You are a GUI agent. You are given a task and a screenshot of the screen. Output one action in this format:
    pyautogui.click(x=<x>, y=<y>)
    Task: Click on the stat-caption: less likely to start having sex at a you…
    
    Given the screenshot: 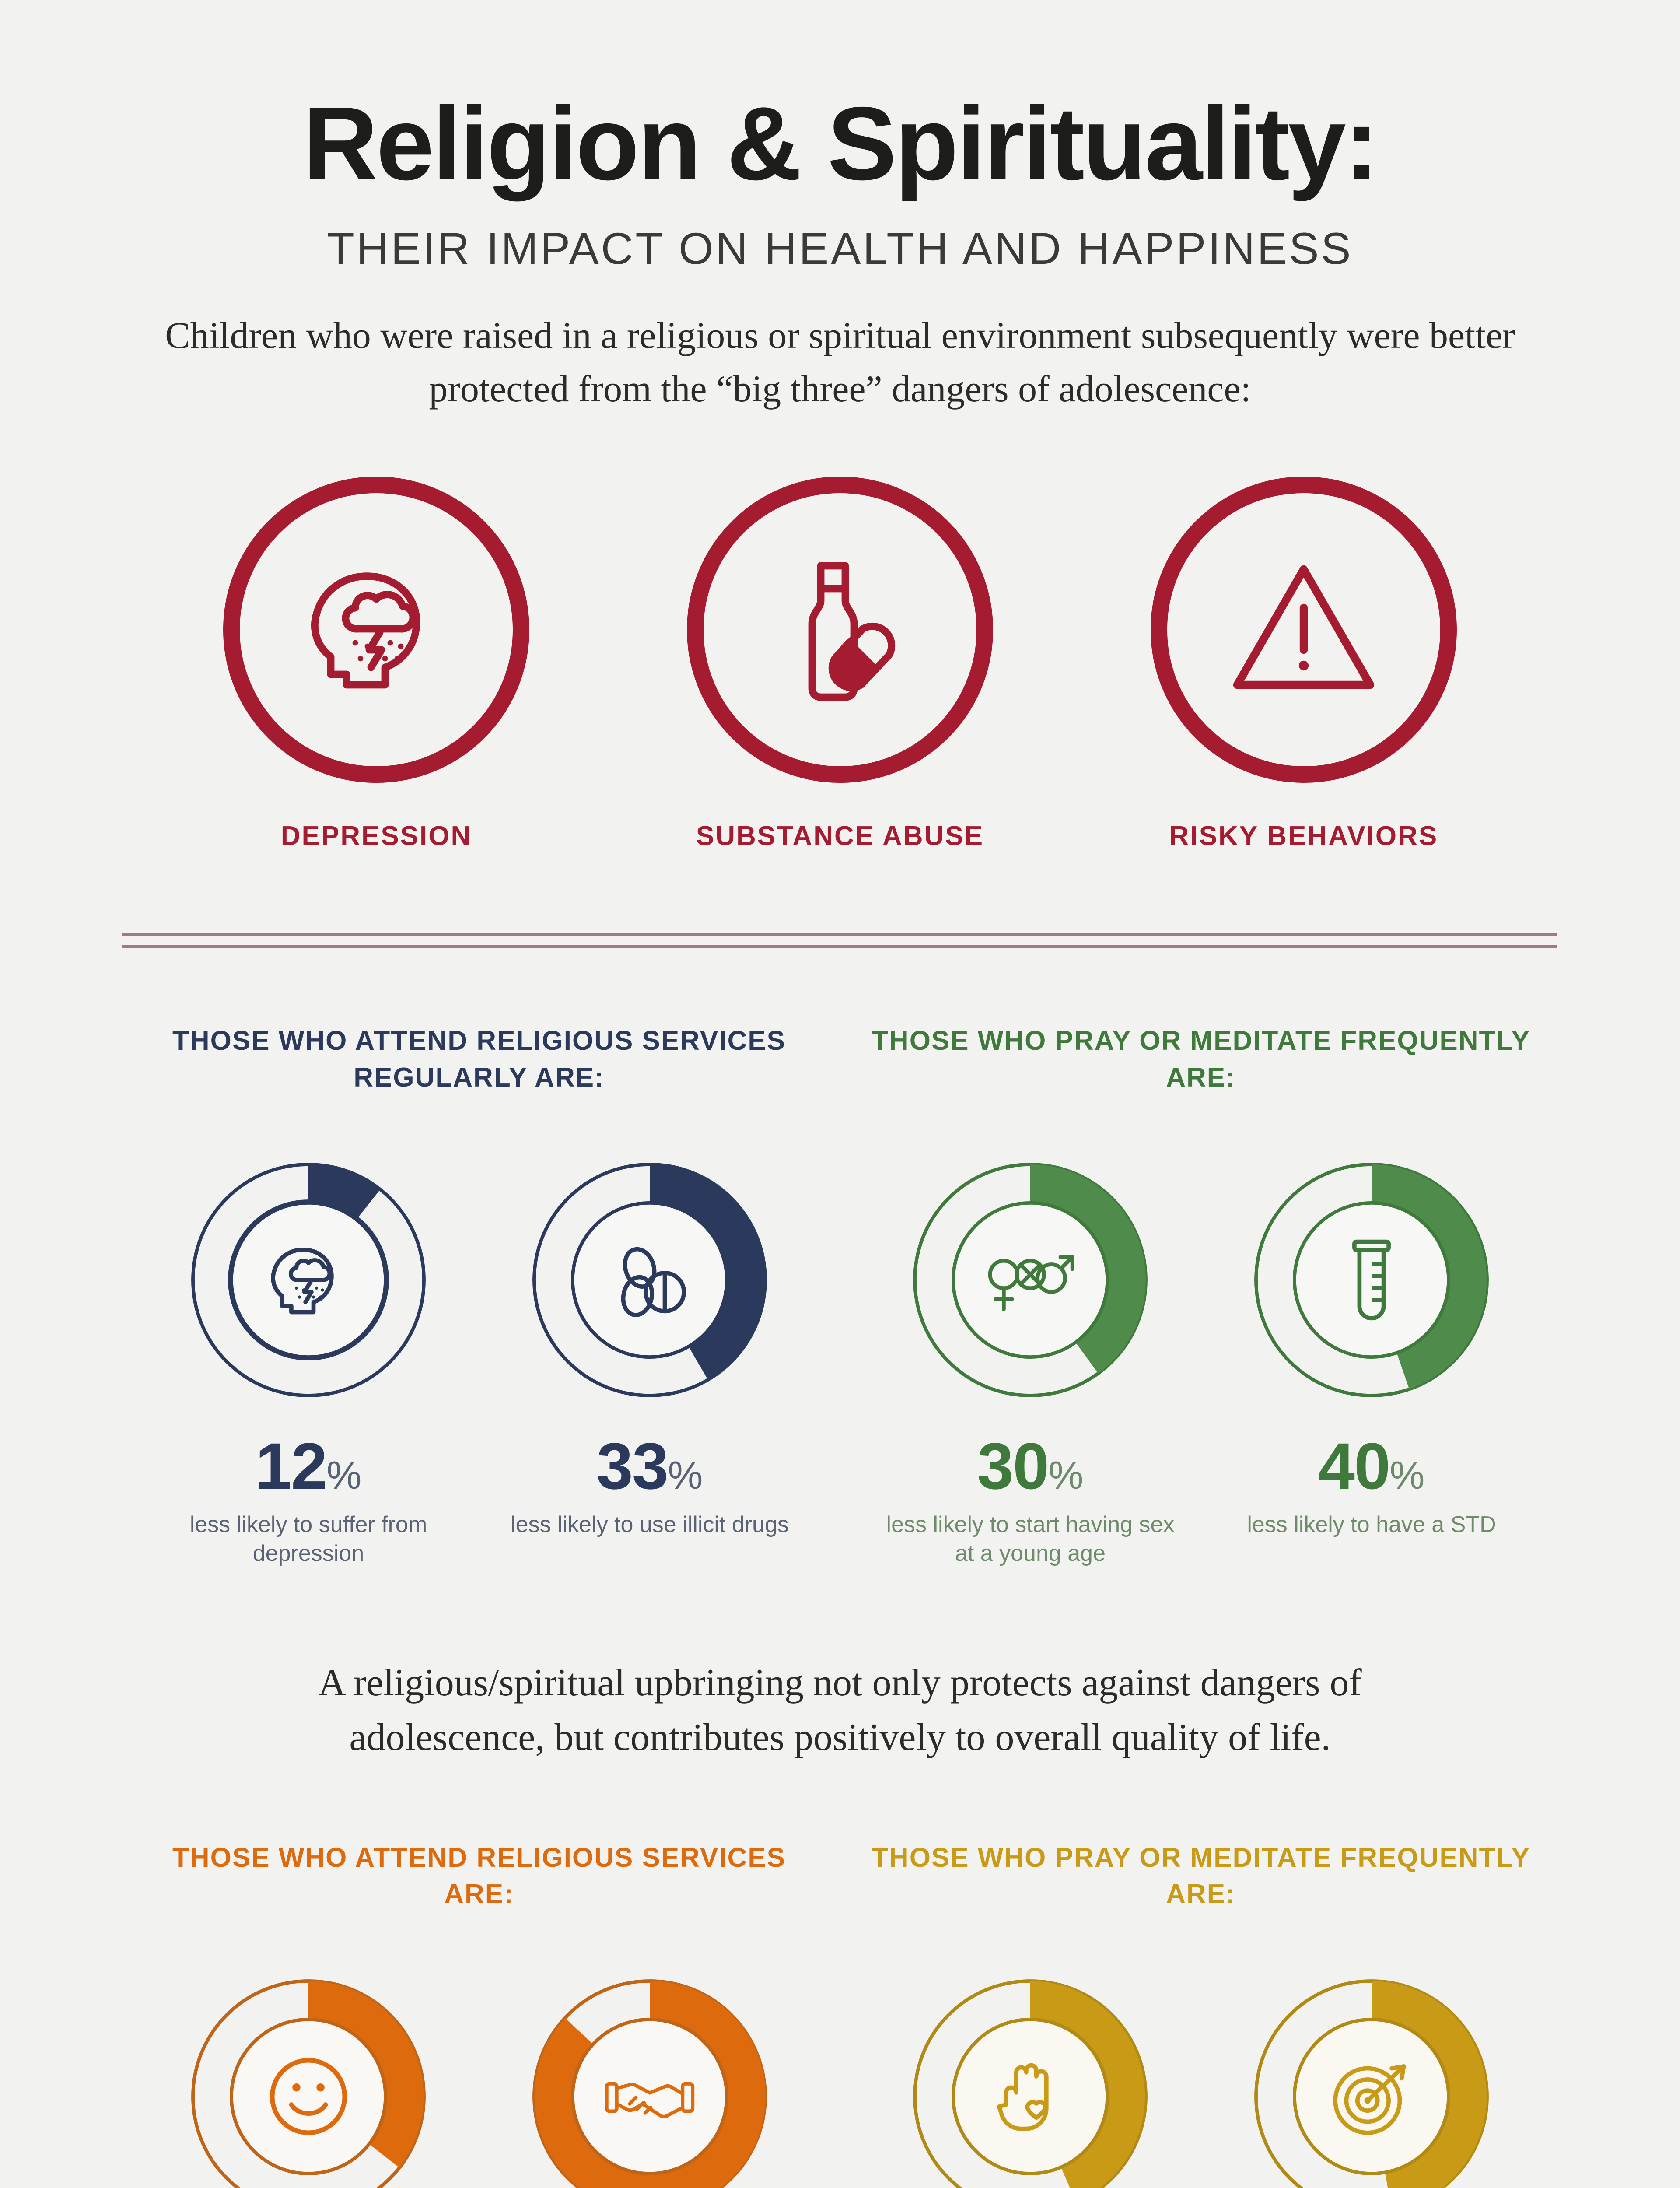 What is the action you would take?
    pyautogui.click(x=1030, y=1539)
    